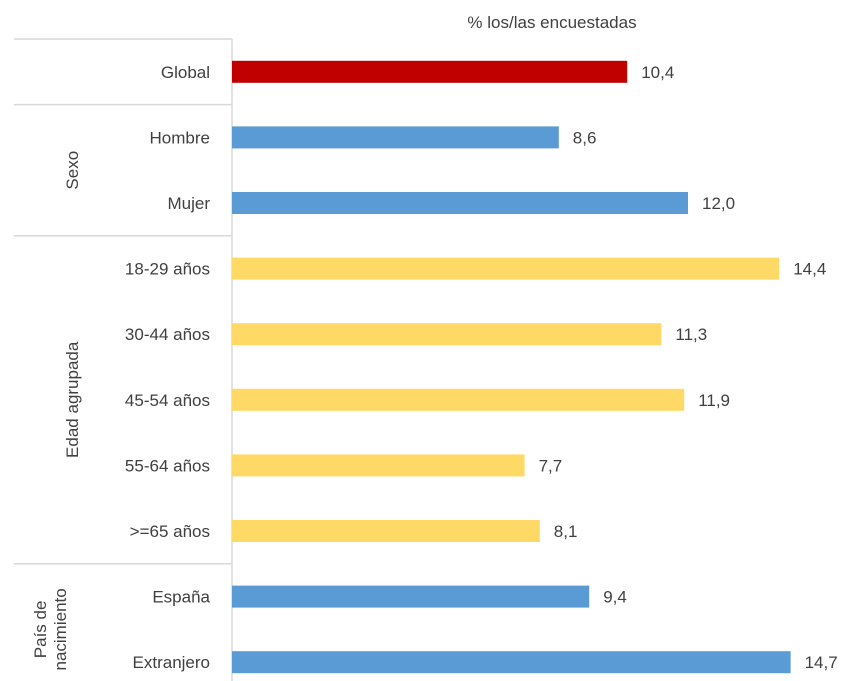  Describe the element at coordinates (188, 203) in the screenshot. I see `category-label: Mujer` at that location.